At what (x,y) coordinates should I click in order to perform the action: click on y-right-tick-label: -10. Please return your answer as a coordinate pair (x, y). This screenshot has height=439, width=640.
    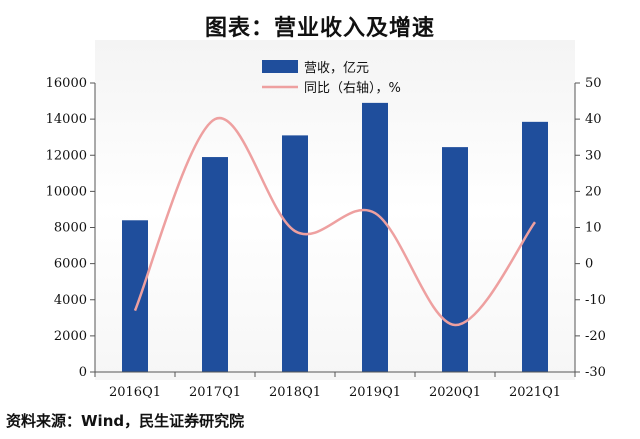
    Looking at the image, I should click on (595, 300).